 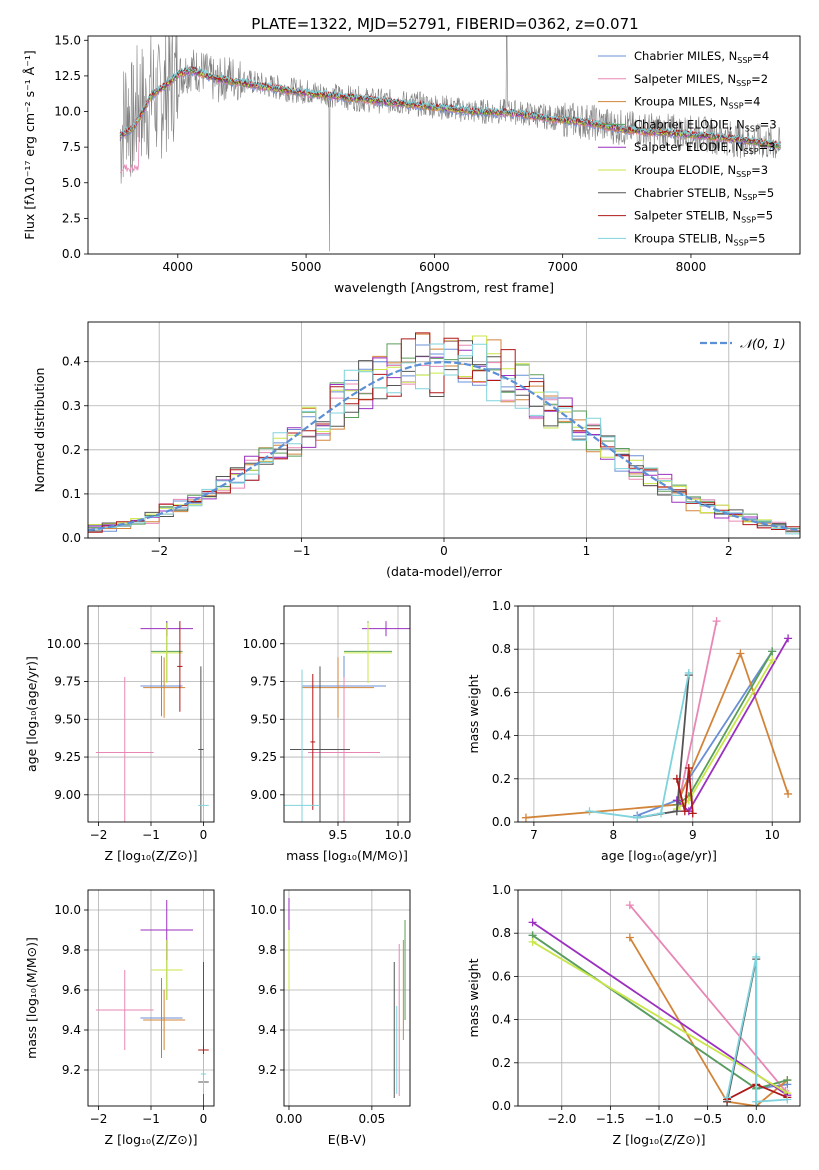 I want to click on x-tick-label: 7, so click(x=534, y=835).